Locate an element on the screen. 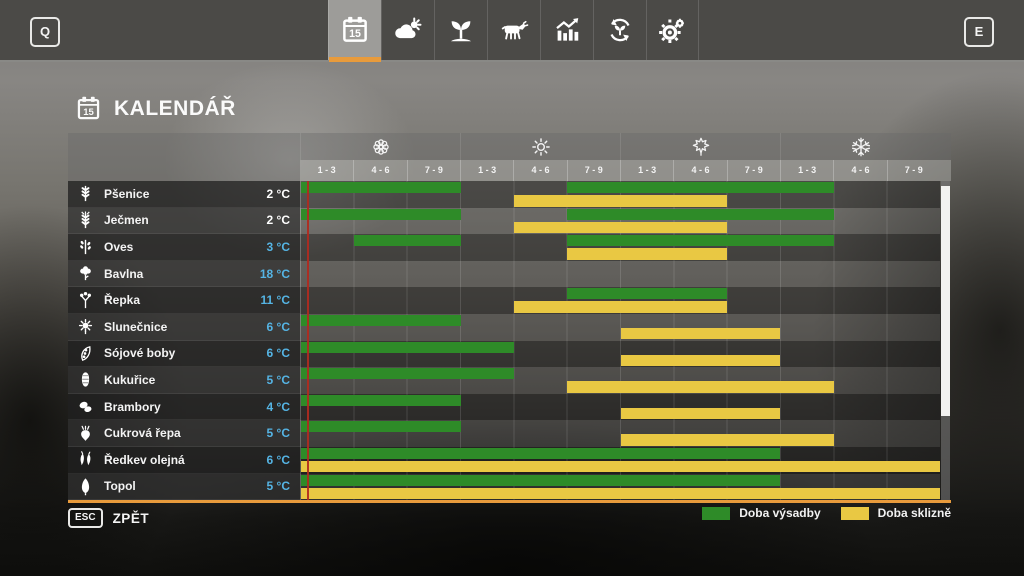 The height and width of the screenshot is (576, 1024). prev-tab-key-label: Q is located at coordinates (45, 31).